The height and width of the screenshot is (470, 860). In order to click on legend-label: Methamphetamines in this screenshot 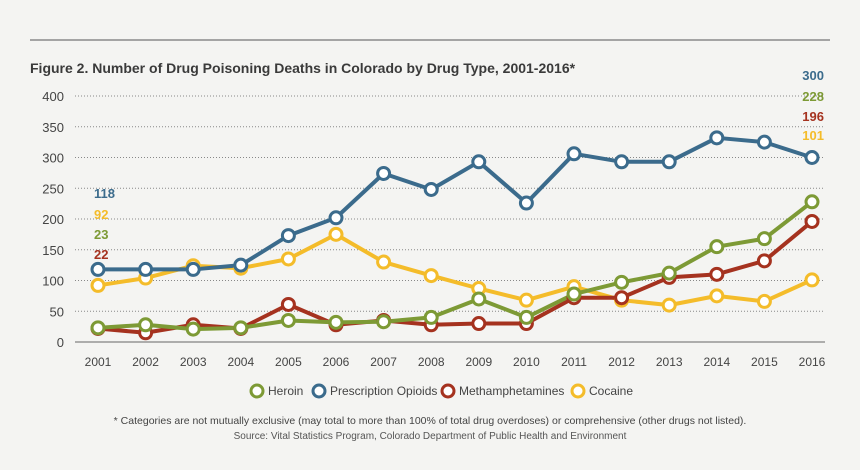, I will do `click(511, 391)`.